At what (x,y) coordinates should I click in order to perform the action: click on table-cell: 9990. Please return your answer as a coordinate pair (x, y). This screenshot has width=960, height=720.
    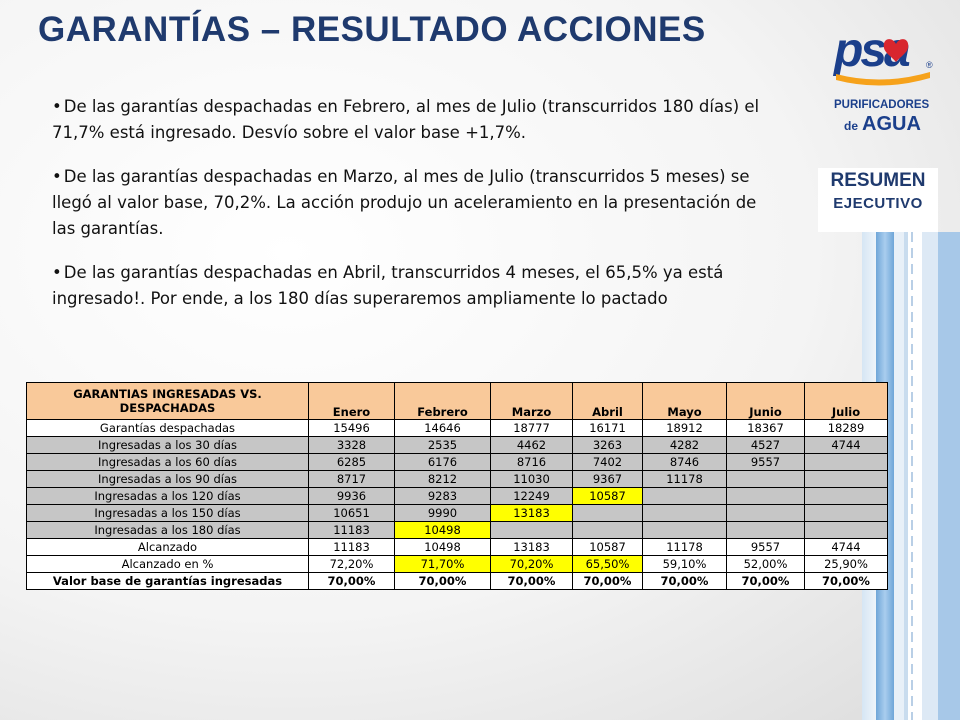
    Looking at the image, I should click on (442, 513).